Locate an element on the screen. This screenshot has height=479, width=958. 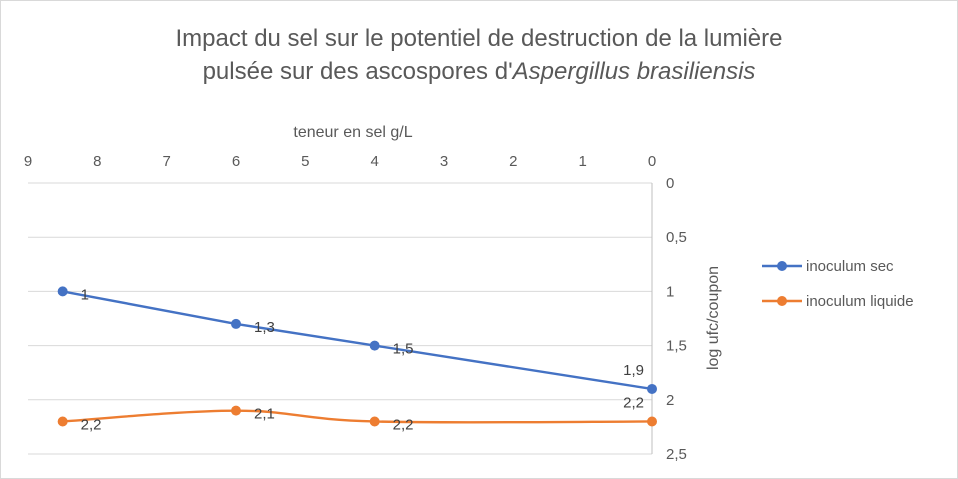
chart-title-prefix: pulsée sur des ascospores d' is located at coordinates (357, 71).